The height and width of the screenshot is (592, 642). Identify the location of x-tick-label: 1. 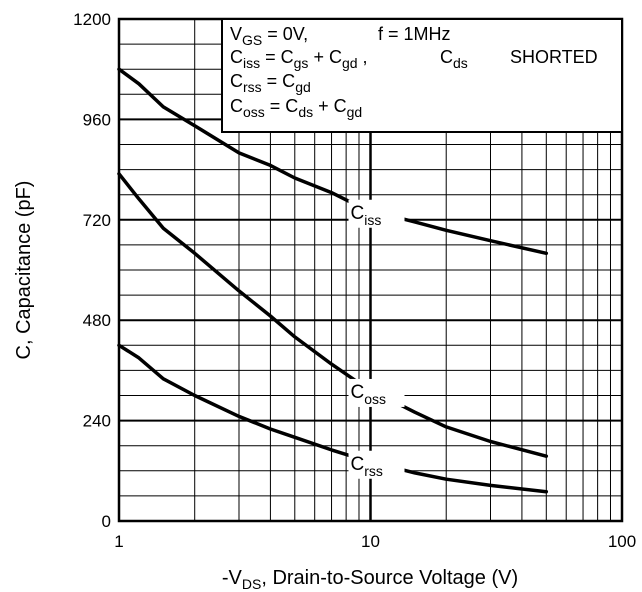
(118, 541).